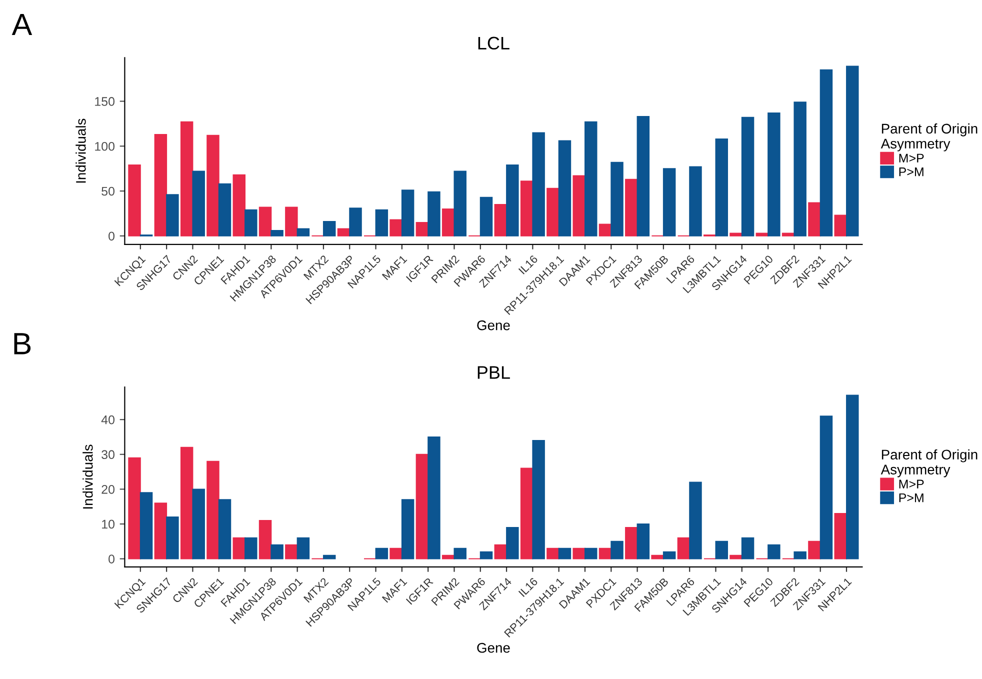  What do you see at coordinates (105, 101) in the screenshot?
I see `y-tick-label: 150` at bounding box center [105, 101].